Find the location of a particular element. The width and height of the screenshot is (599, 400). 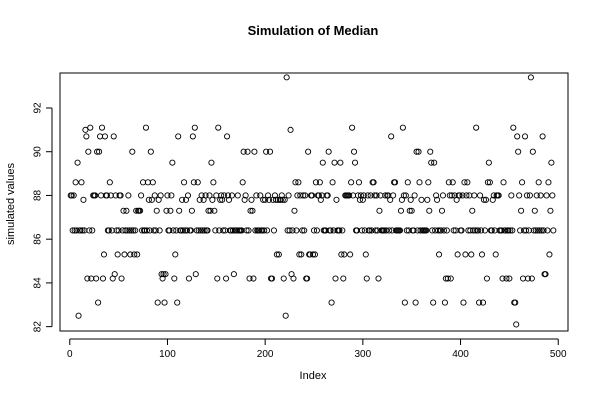

y-tick-label: 84 is located at coordinates (38, 283).